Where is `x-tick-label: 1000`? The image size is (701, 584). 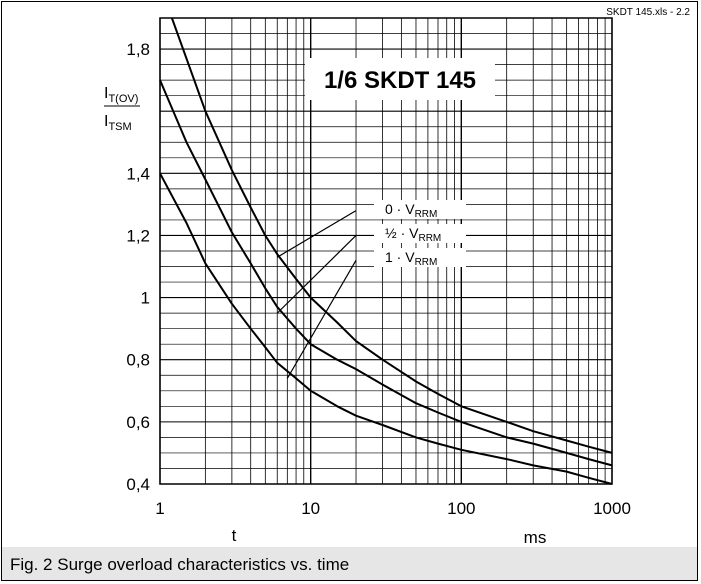
x-tick-label: 1000 is located at coordinates (612, 508).